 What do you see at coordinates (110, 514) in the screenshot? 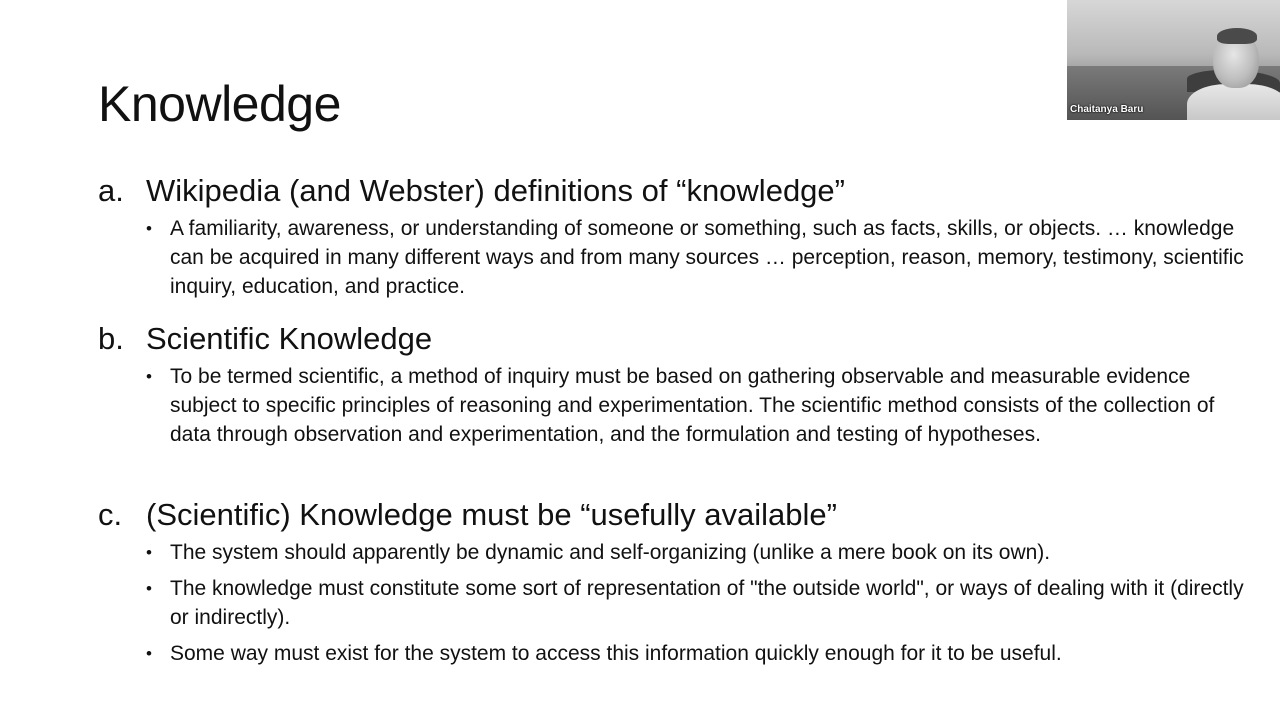
I see `section-marker: c.` at bounding box center [110, 514].